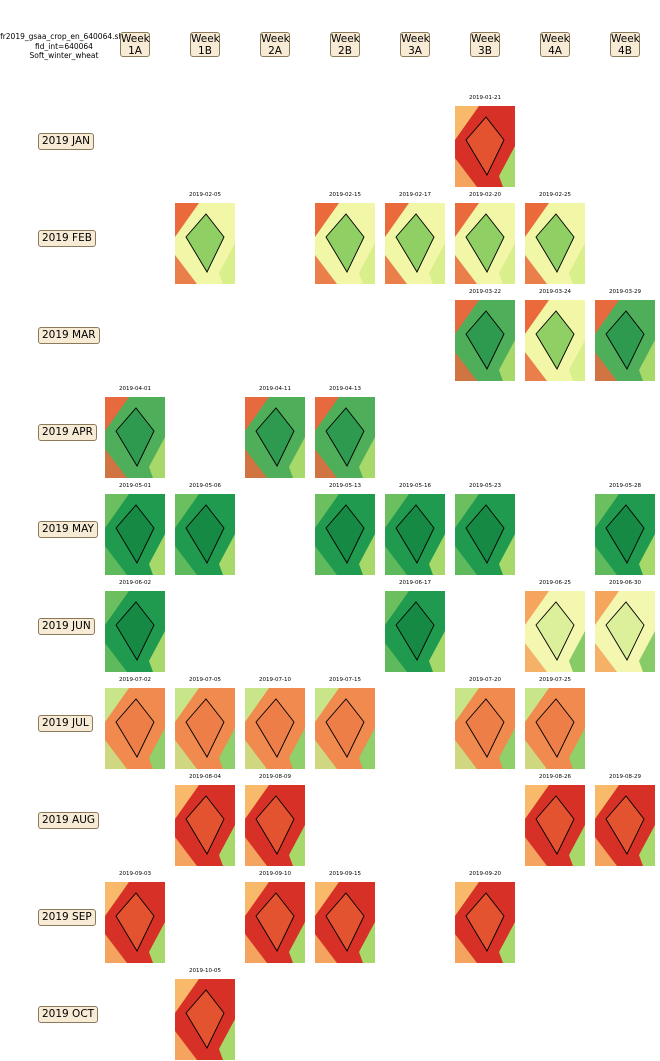 The image size is (660, 1061). What do you see at coordinates (67, 432) in the screenshot?
I see `month-label-apr: 2019 APR` at bounding box center [67, 432].